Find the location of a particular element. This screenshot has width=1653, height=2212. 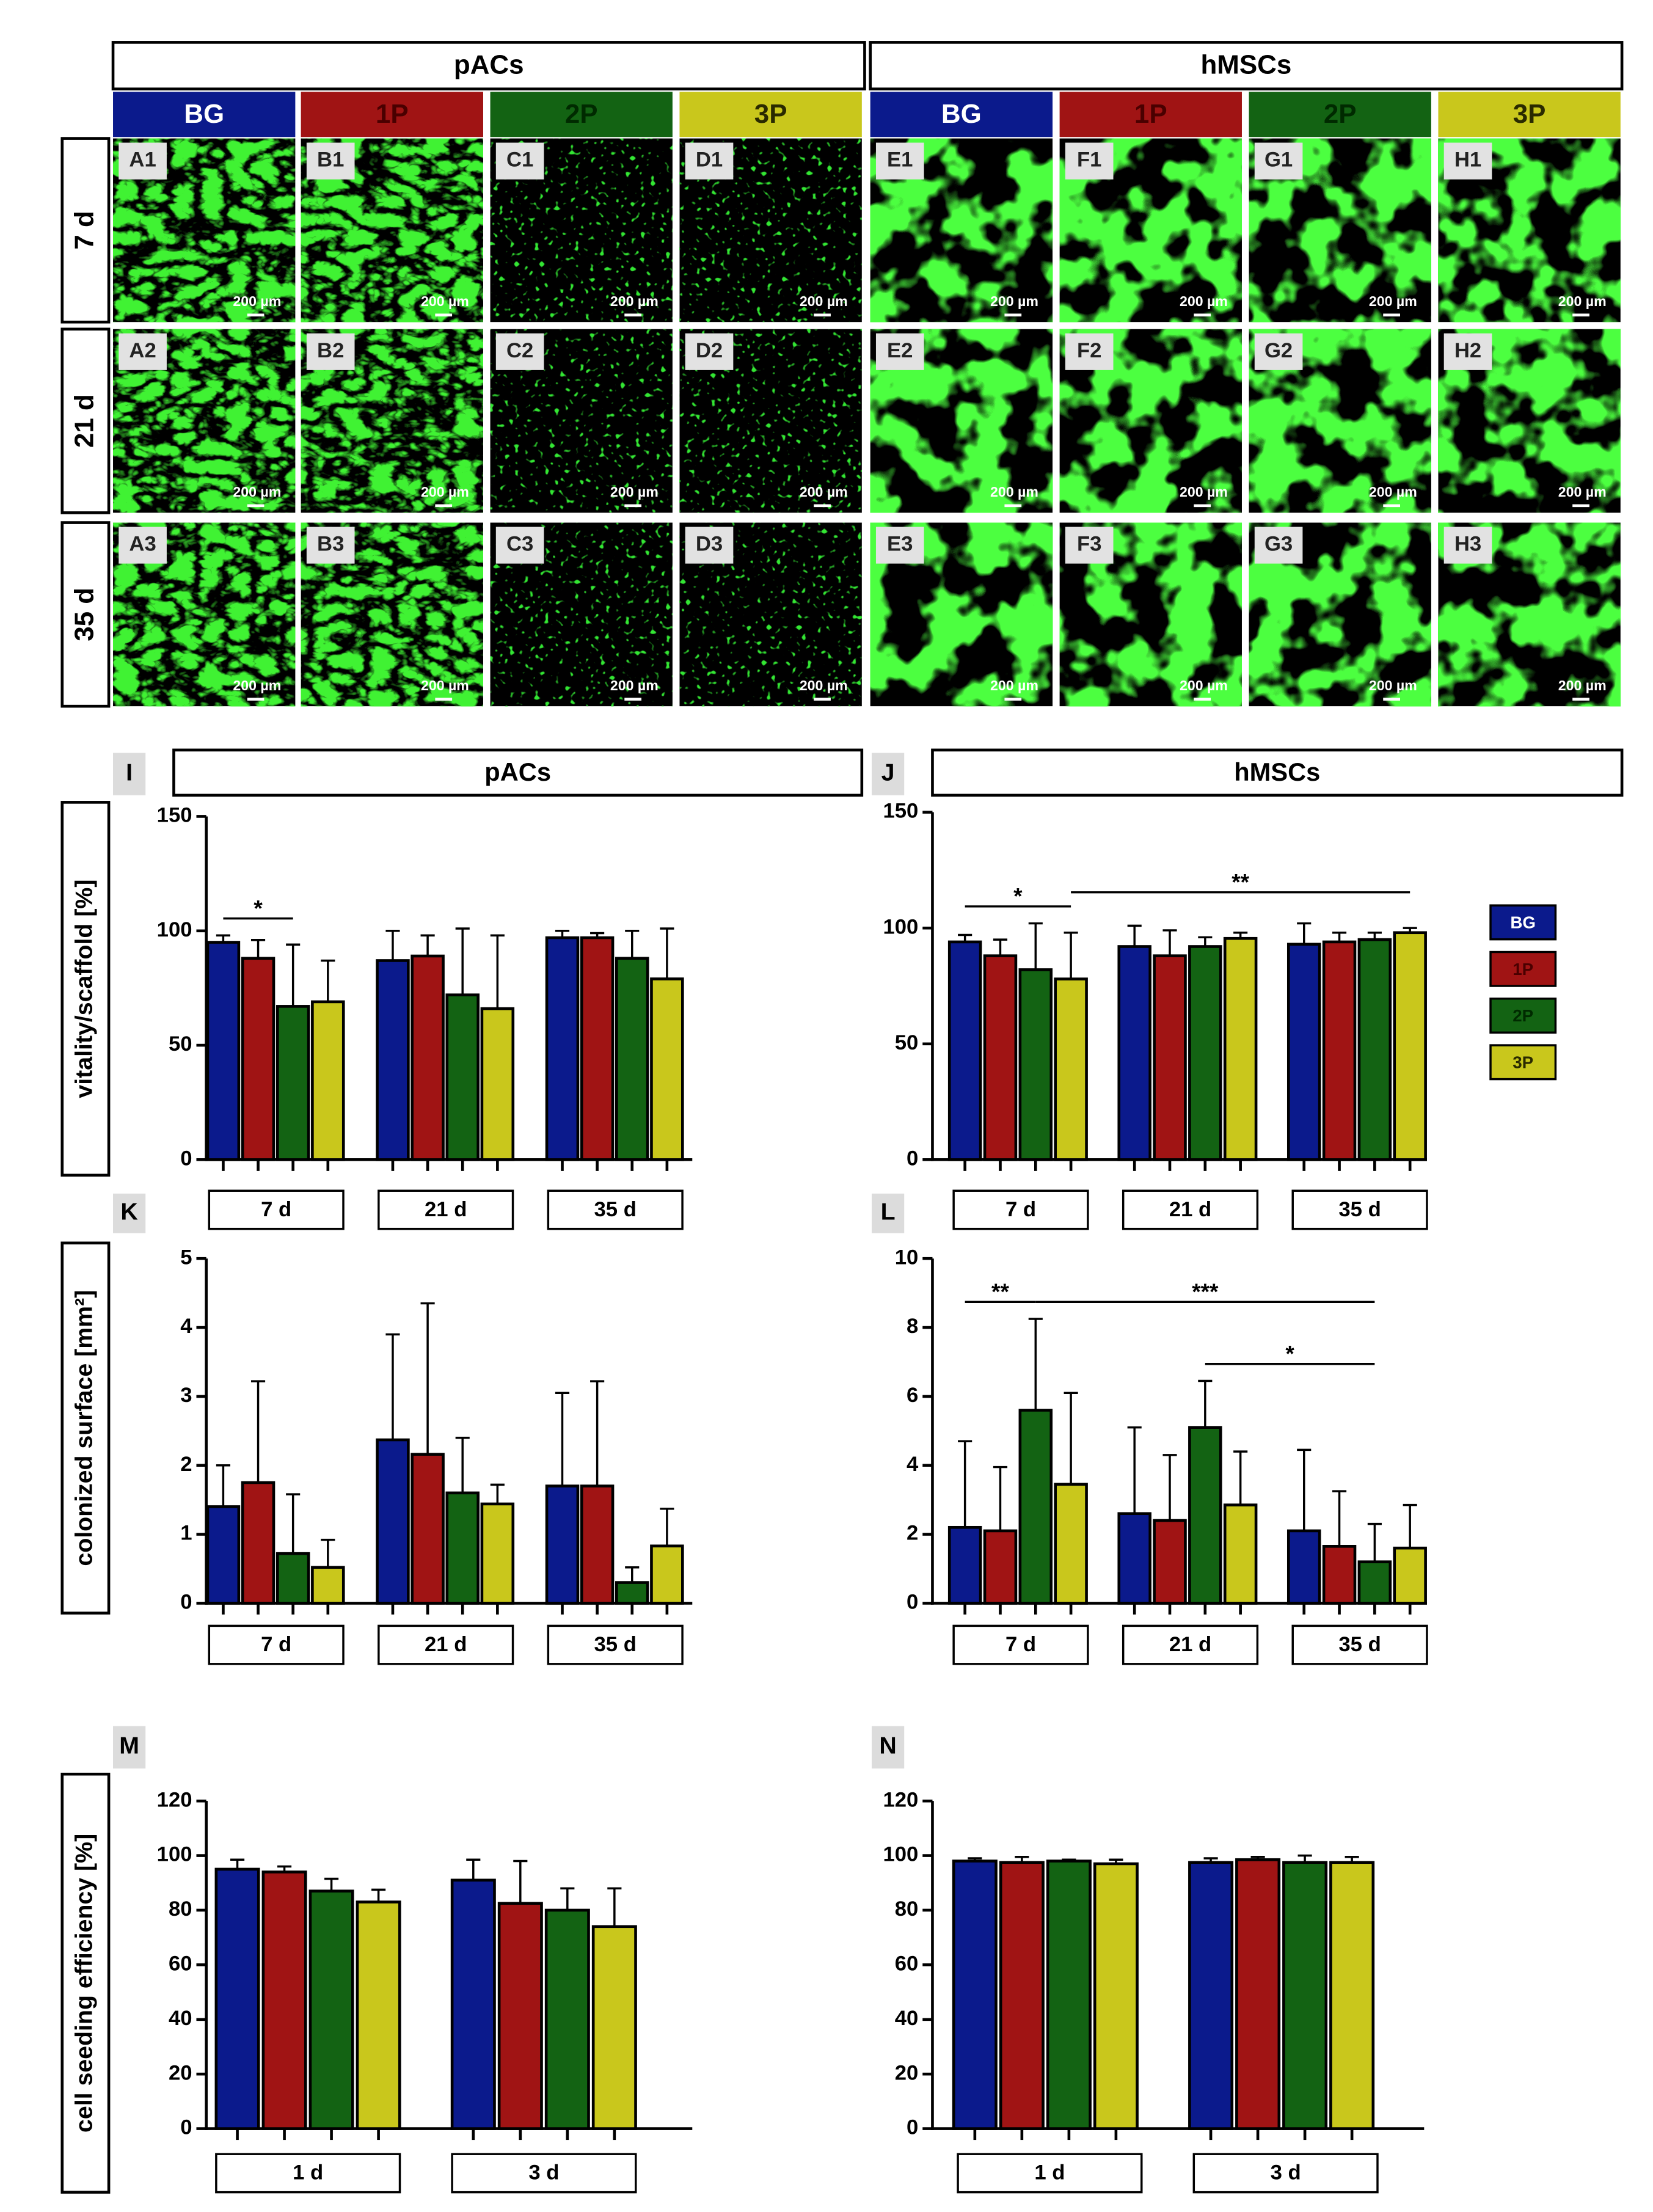

y-tick-label: 2 is located at coordinates (186, 1464).